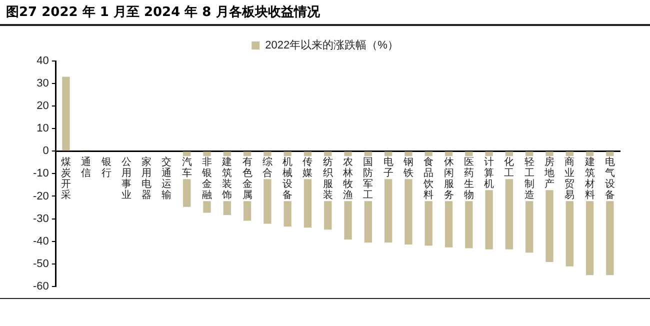 This screenshot has height=326, width=650. Describe the element at coordinates (226, 178) in the screenshot. I see `x-tick-label: 建筑装饰` at that location.